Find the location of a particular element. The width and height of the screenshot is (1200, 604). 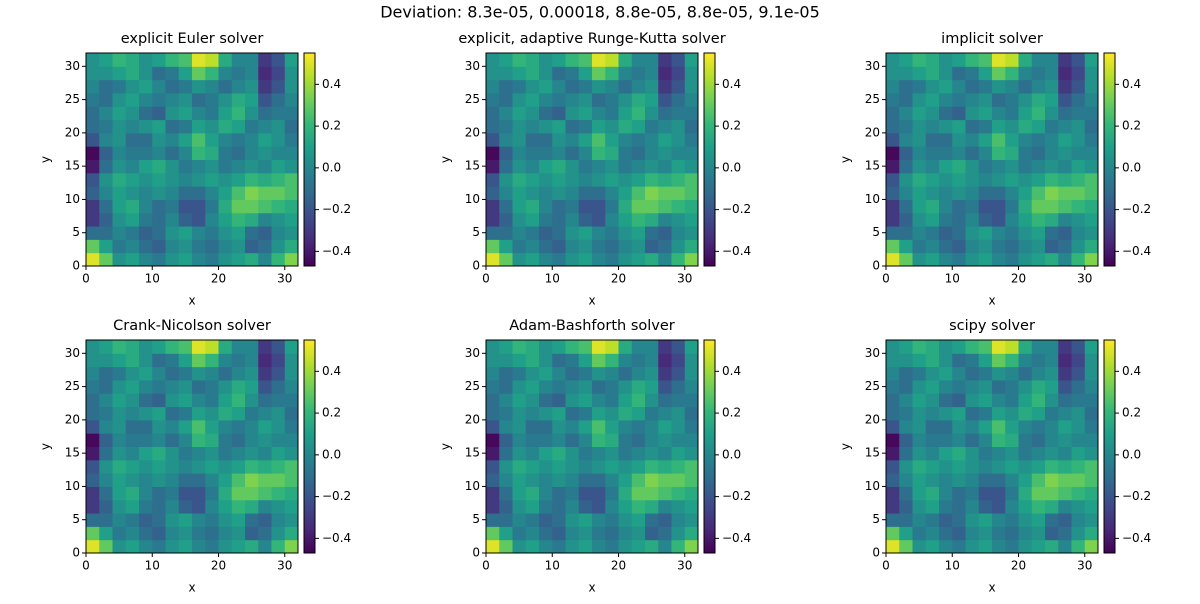

colorbar-tick-label: −0.2 is located at coordinates (336, 496).